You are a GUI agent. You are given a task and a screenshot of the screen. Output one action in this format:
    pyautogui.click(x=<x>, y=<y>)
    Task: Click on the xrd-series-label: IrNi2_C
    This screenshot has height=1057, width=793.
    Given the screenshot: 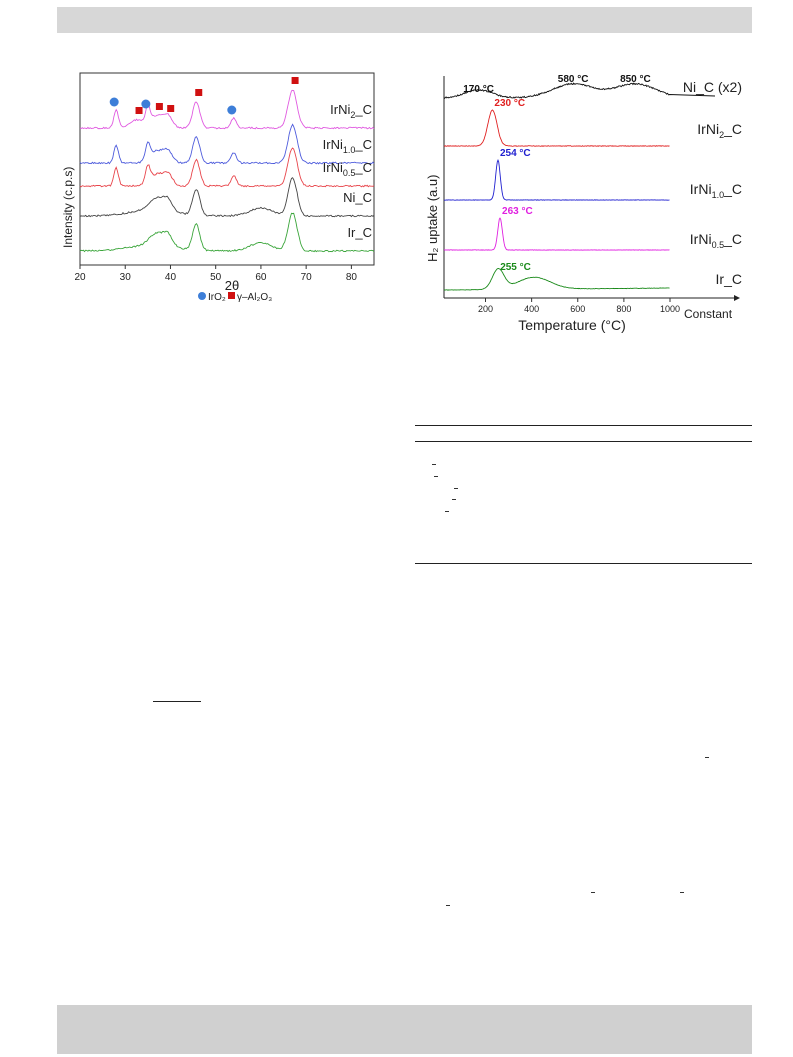 What is the action you would take?
    pyautogui.click(x=351, y=111)
    